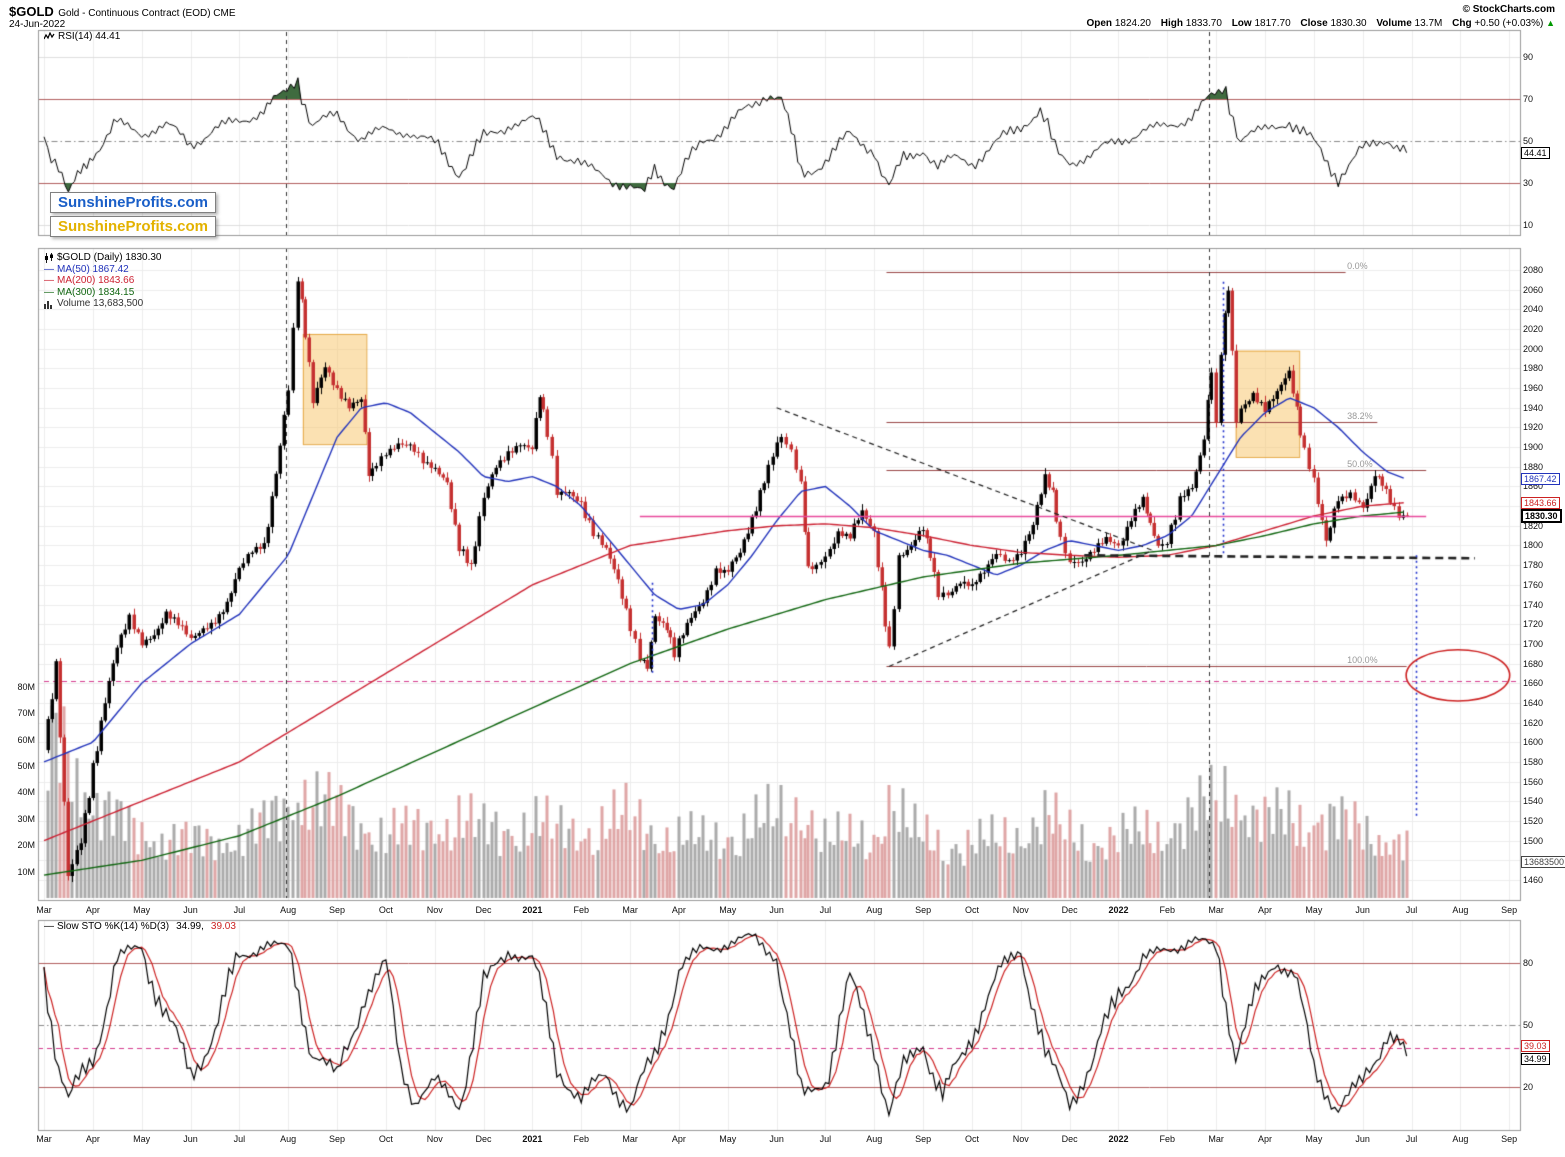 This screenshot has width=1565, height=1157. I want to click on ma300-line-icon: —, so click(49, 292).